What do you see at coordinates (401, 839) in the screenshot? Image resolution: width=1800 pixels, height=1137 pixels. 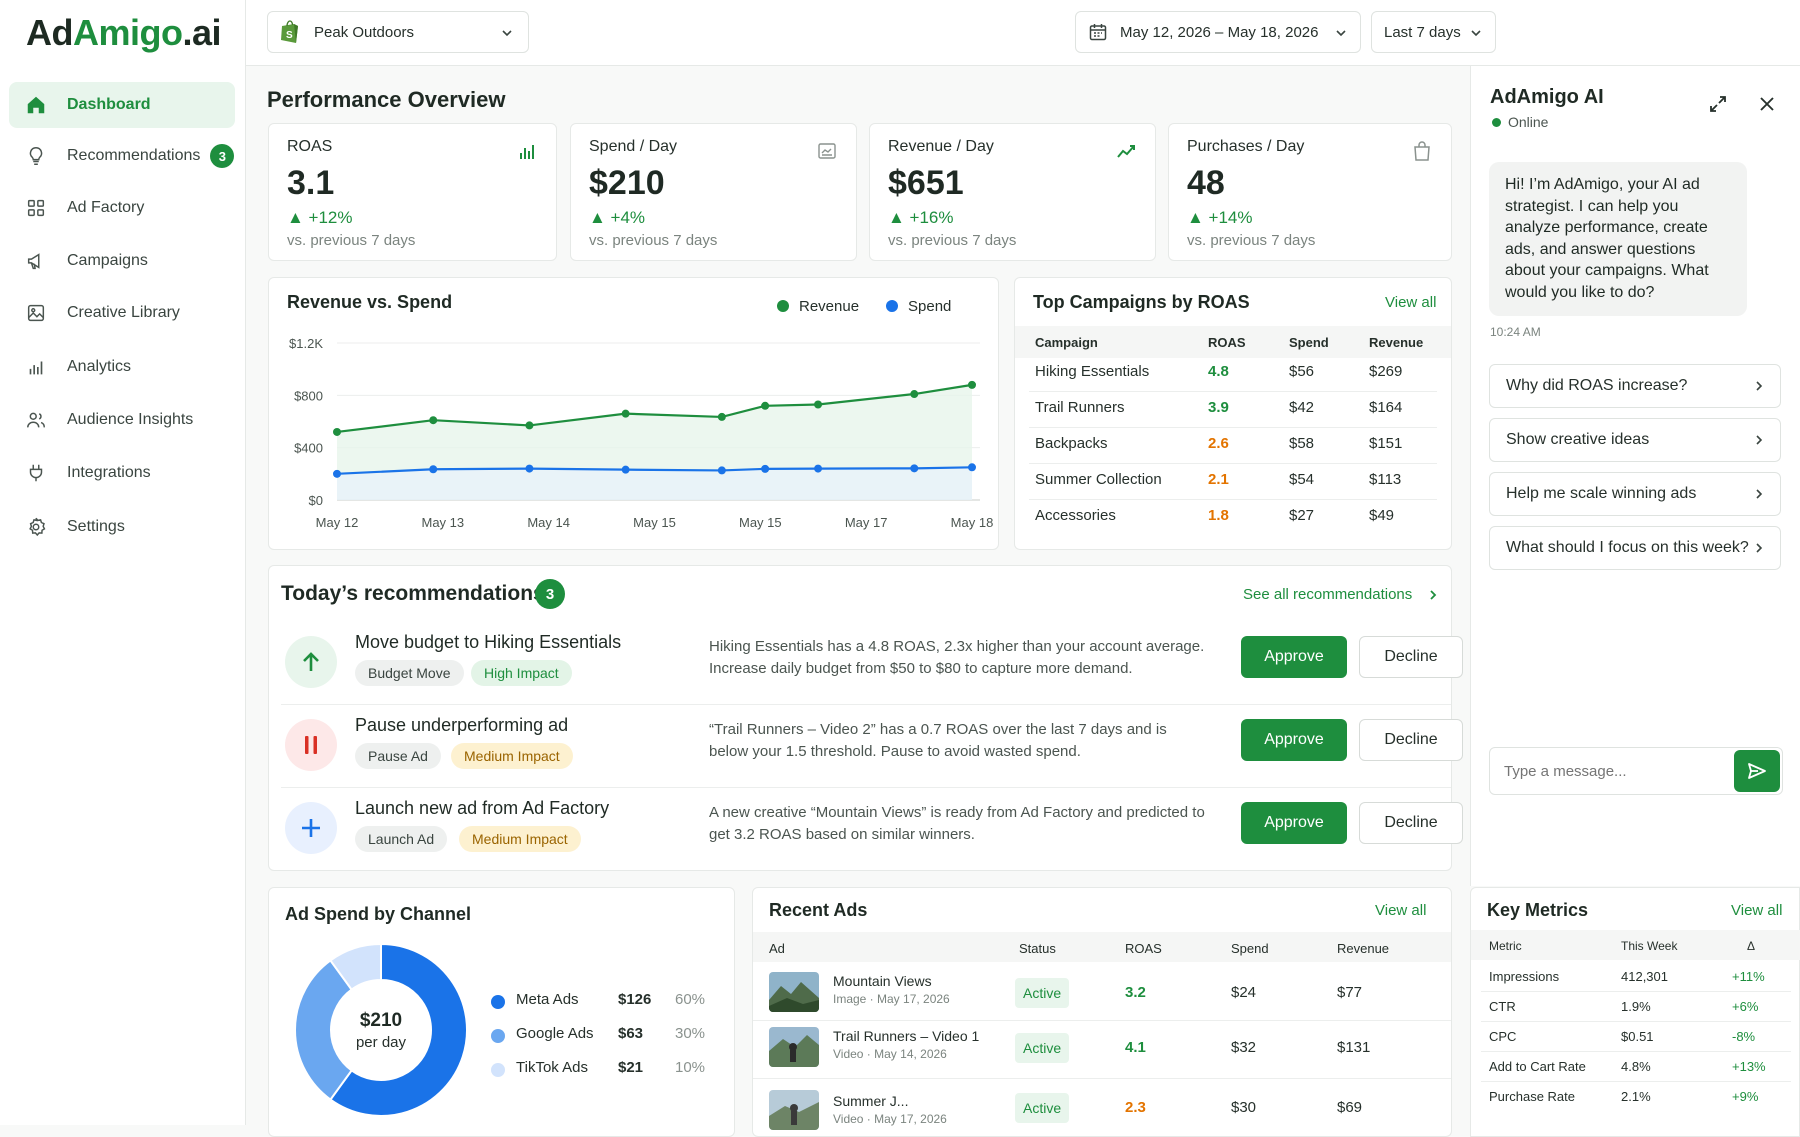 I see `recommendation-type-tag: Launch Ad` at bounding box center [401, 839].